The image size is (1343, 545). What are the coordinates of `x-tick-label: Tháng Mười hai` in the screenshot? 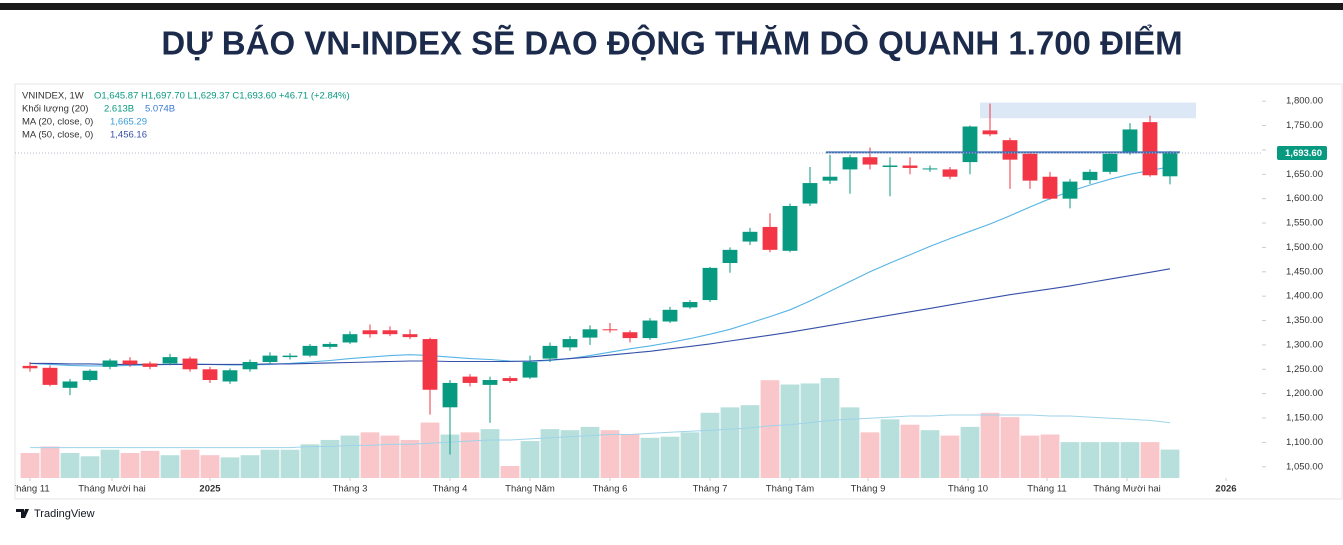 It's located at (112, 489).